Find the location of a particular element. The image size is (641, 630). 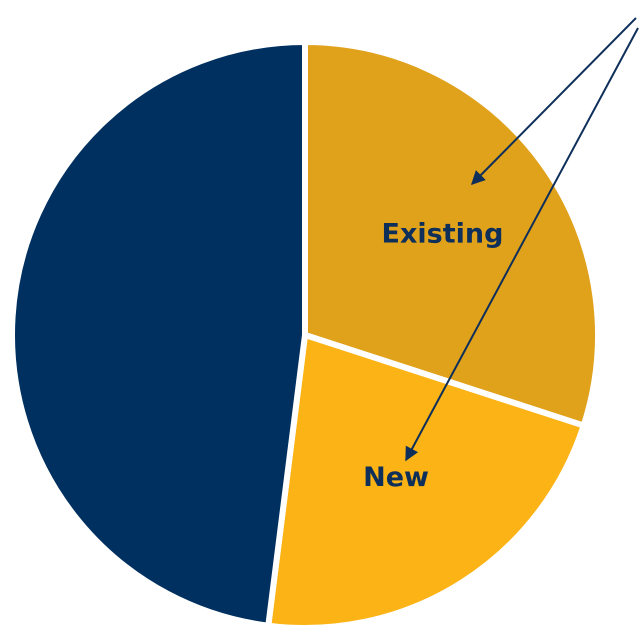

annotation-arrow is located at coordinates (554, 101).